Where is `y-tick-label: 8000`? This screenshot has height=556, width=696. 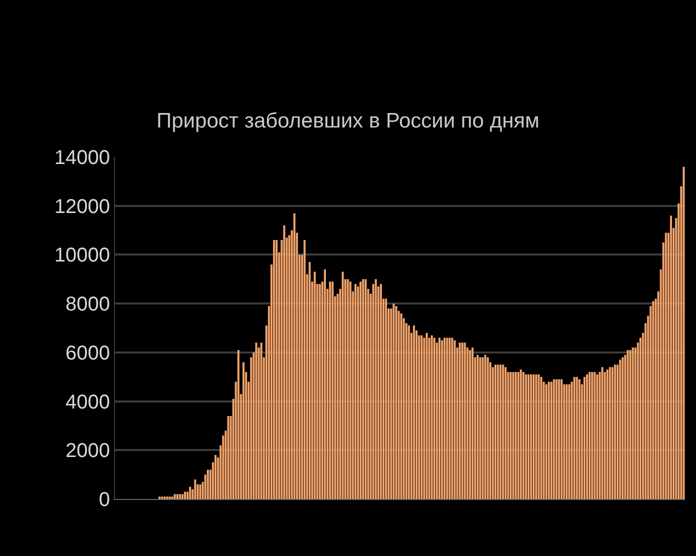
y-tick-label: 8000 is located at coordinates (88, 305).